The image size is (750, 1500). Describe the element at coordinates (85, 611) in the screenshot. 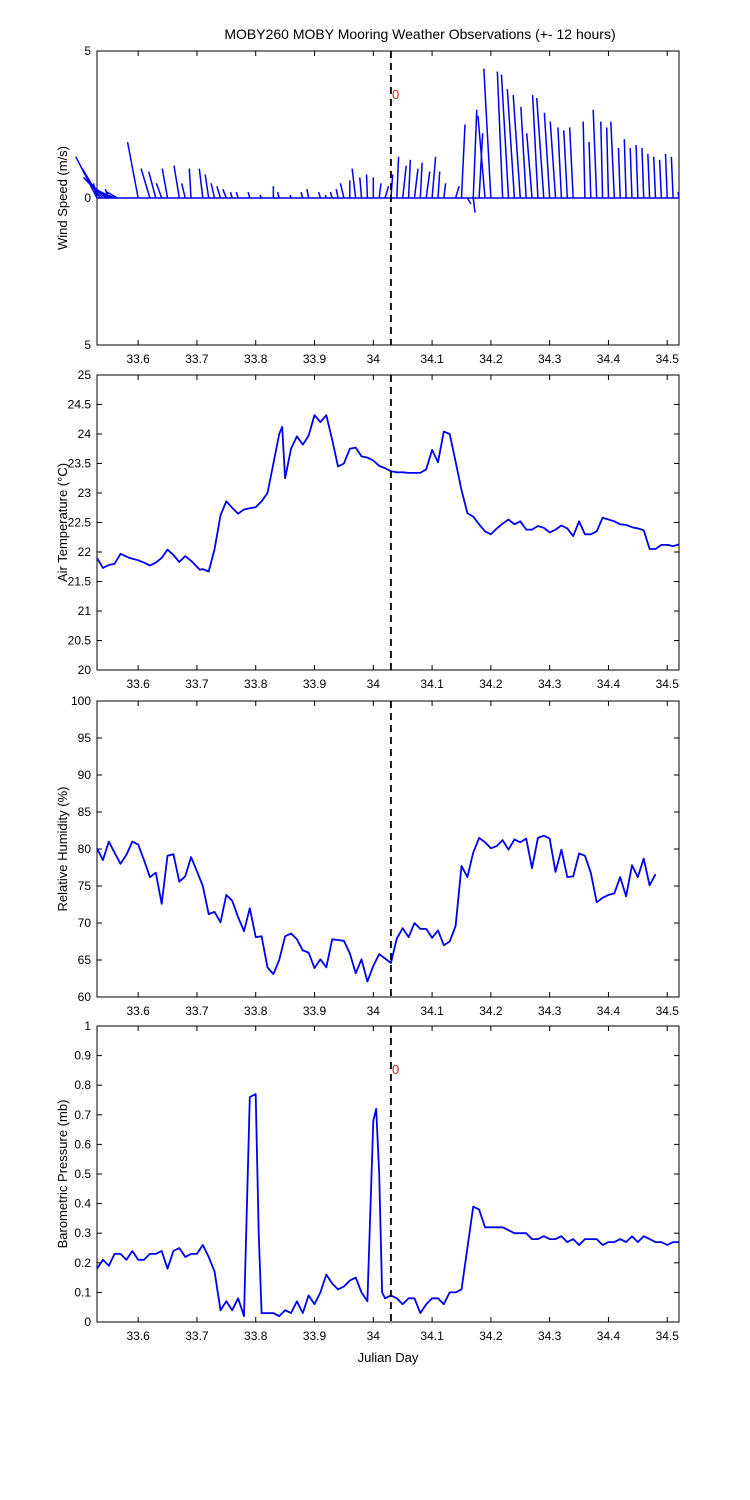

I see `y-tick-label: 21` at that location.